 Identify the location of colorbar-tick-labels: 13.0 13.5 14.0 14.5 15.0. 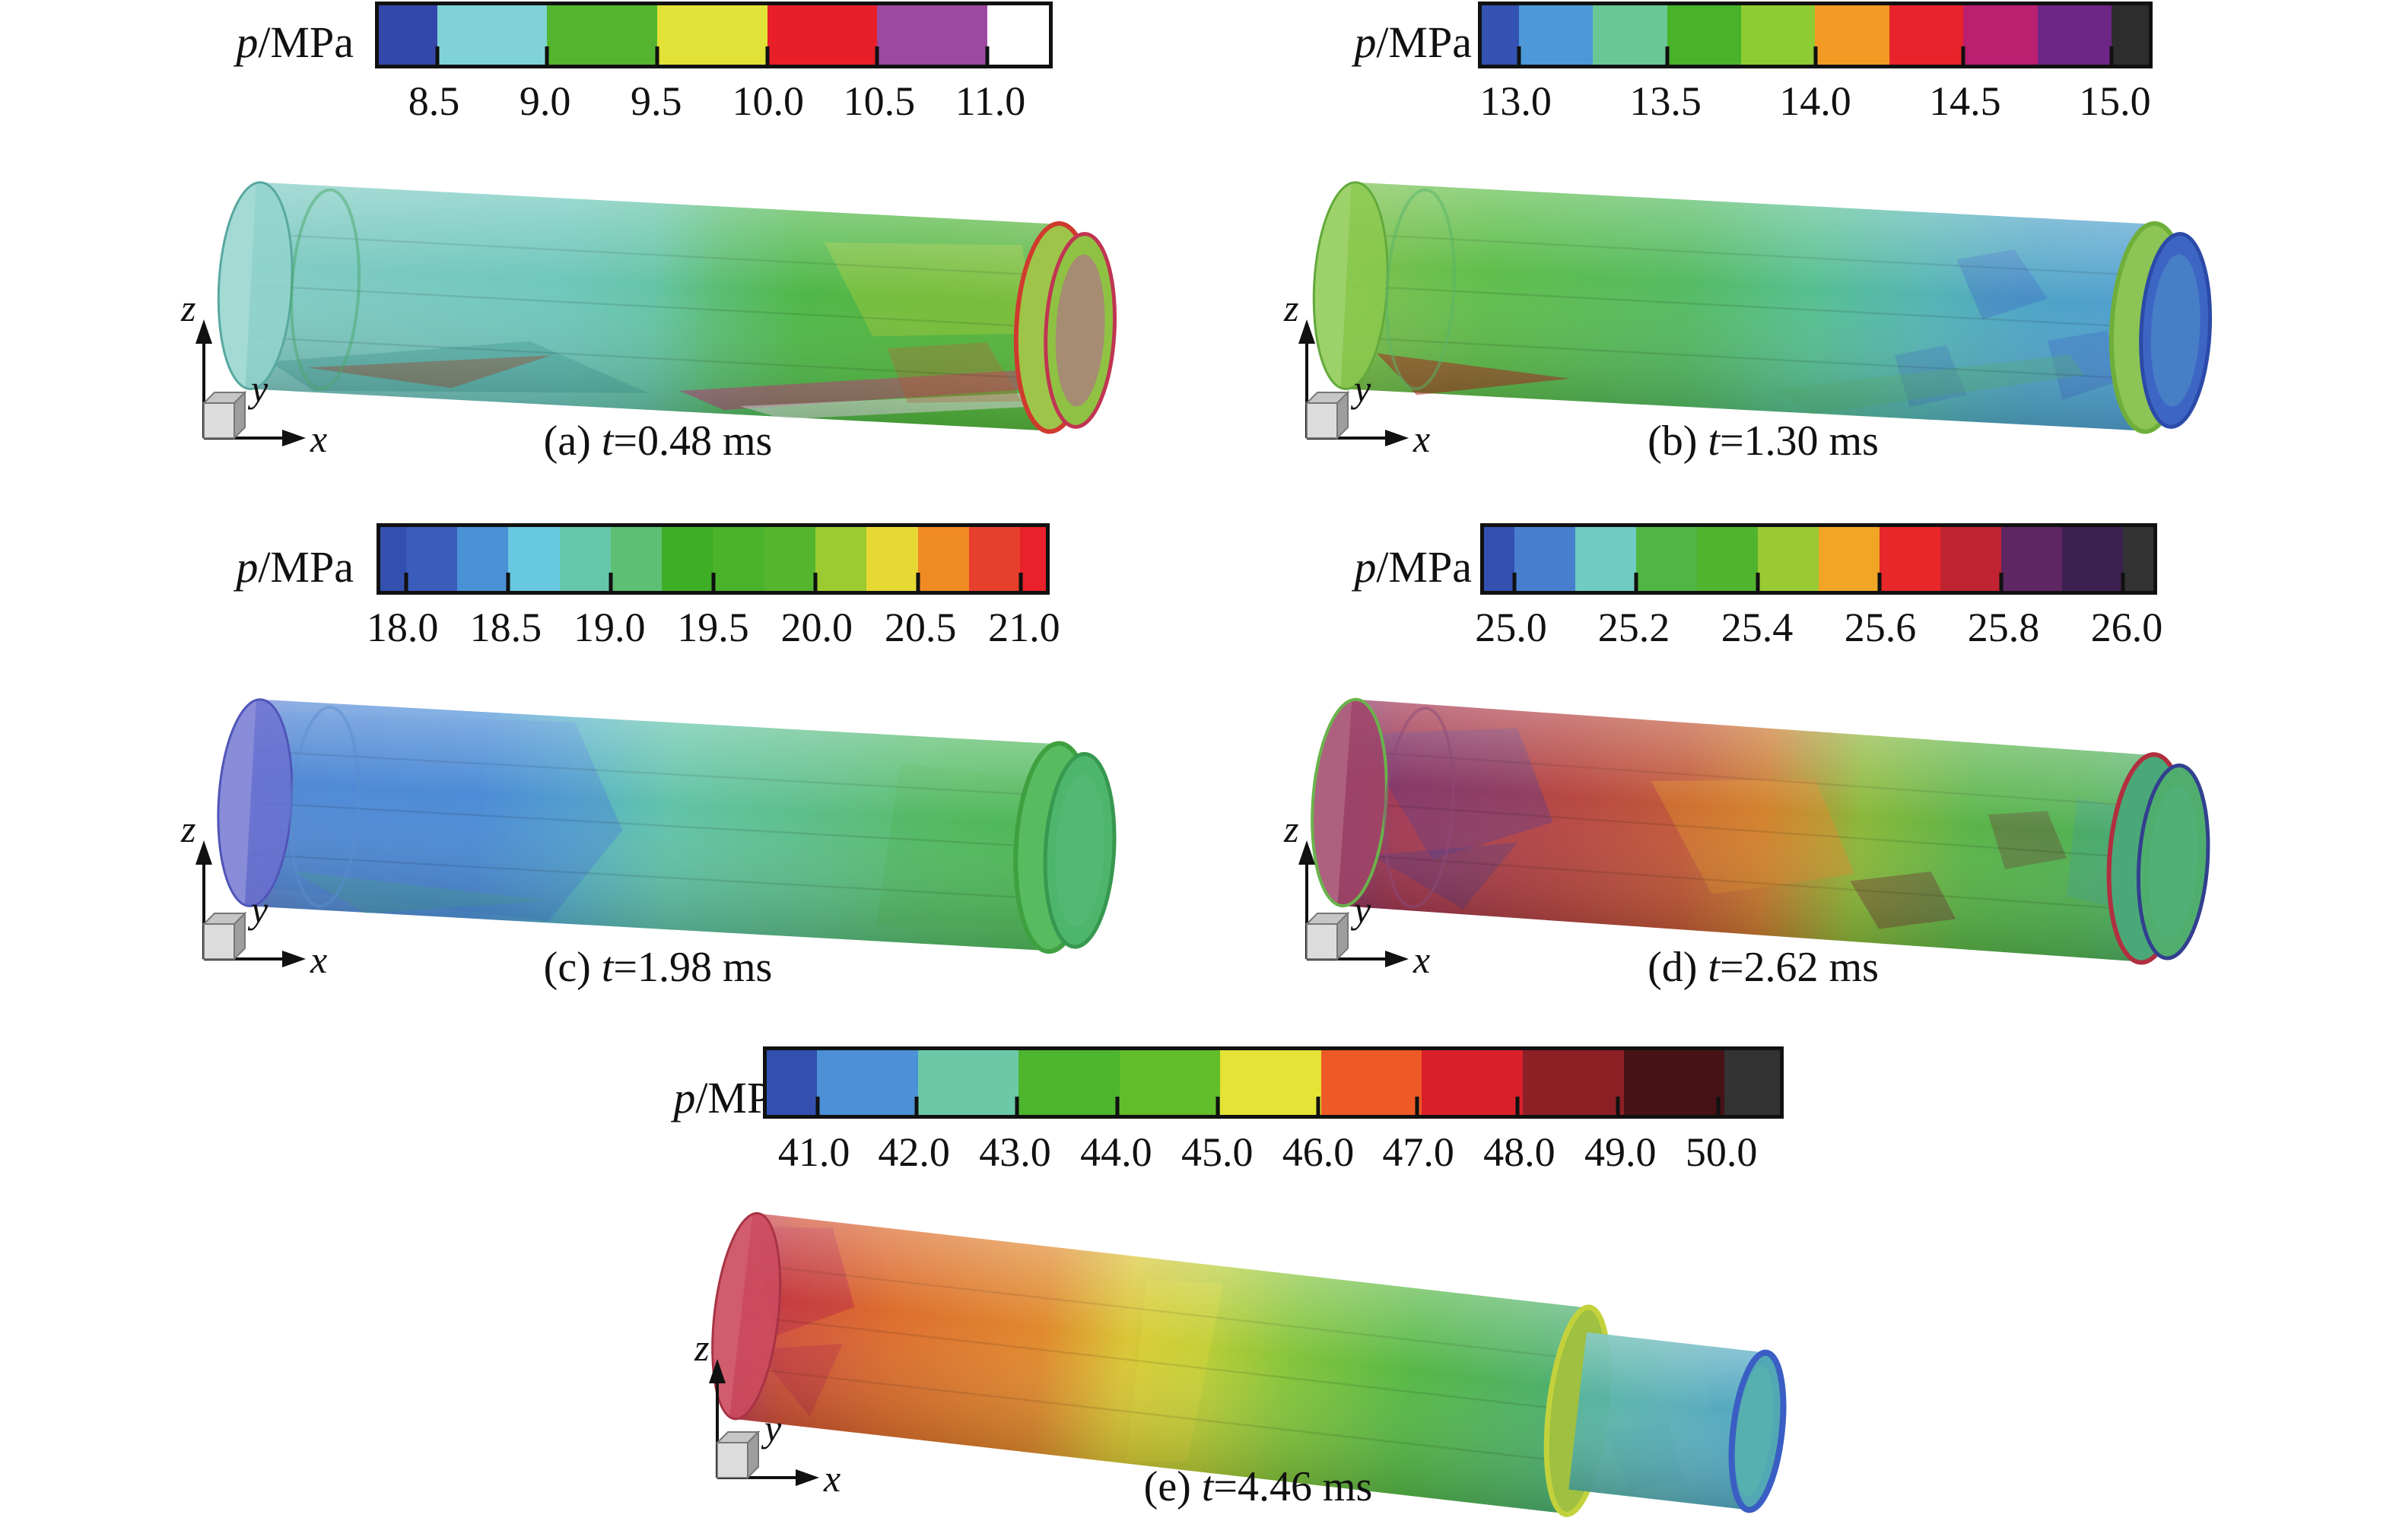
(1816, 106).